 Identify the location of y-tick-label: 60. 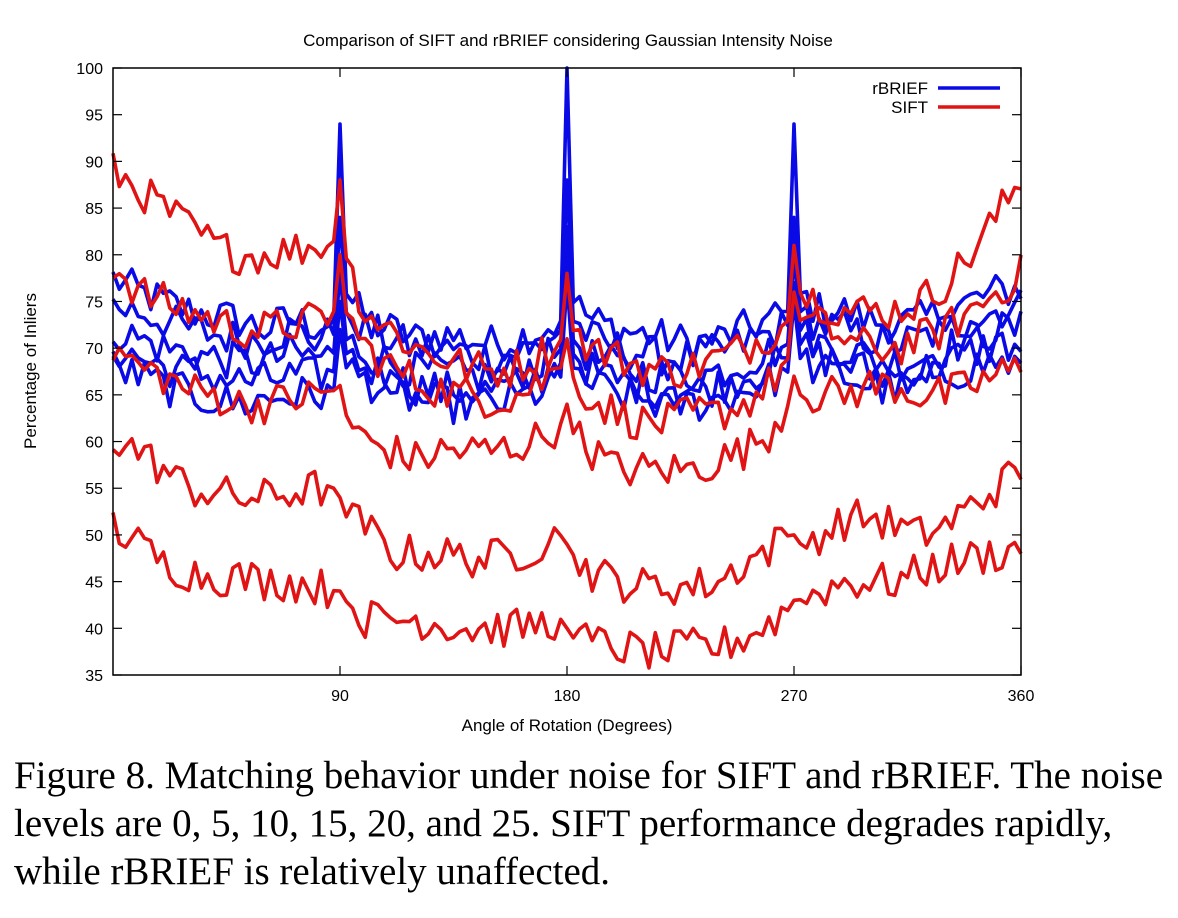
(94, 443).